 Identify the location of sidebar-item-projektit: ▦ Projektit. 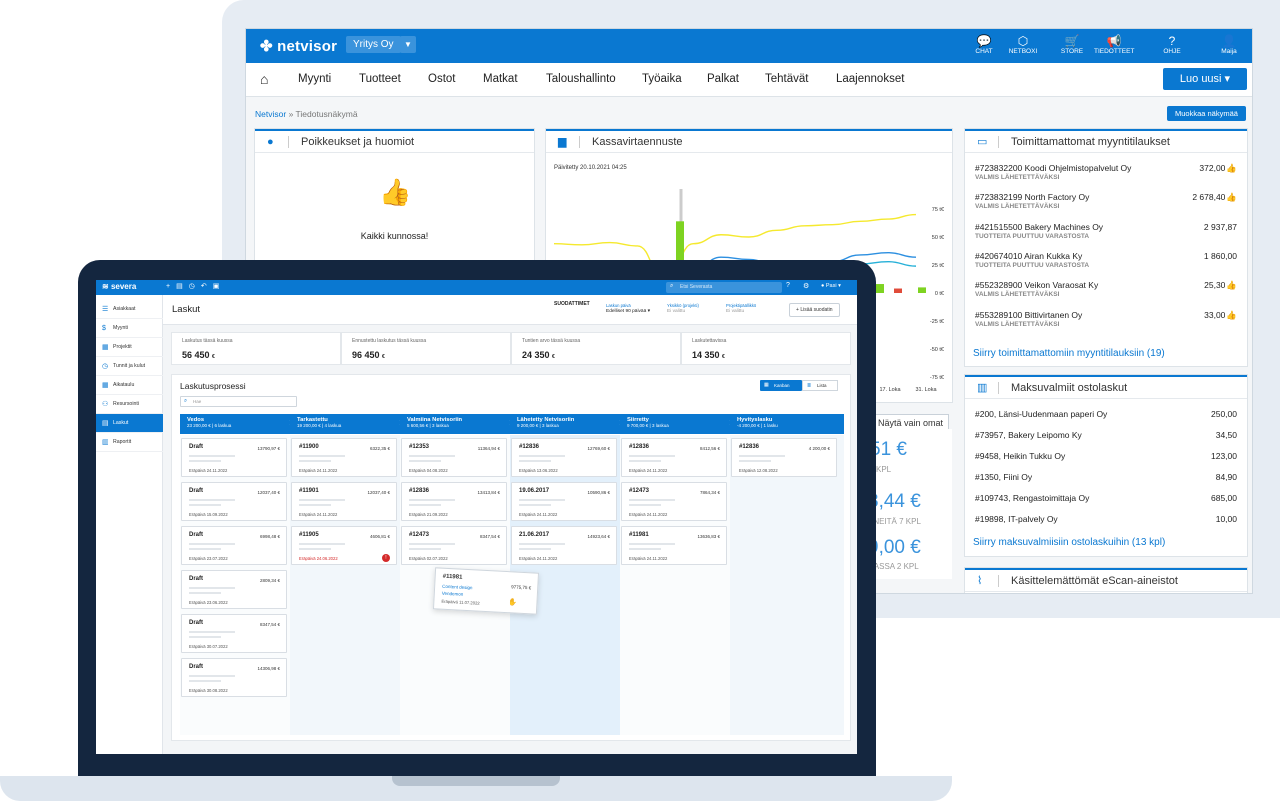
(129, 347).